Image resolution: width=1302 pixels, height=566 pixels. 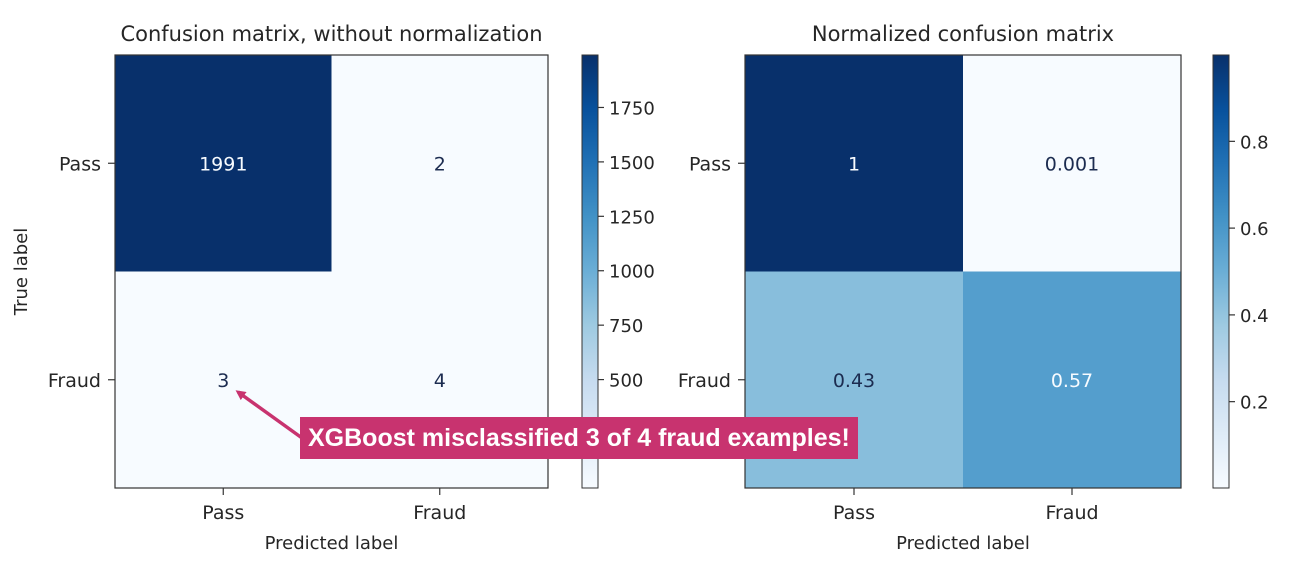 I want to click on cm2-cell-value: 1, so click(x=854, y=164).